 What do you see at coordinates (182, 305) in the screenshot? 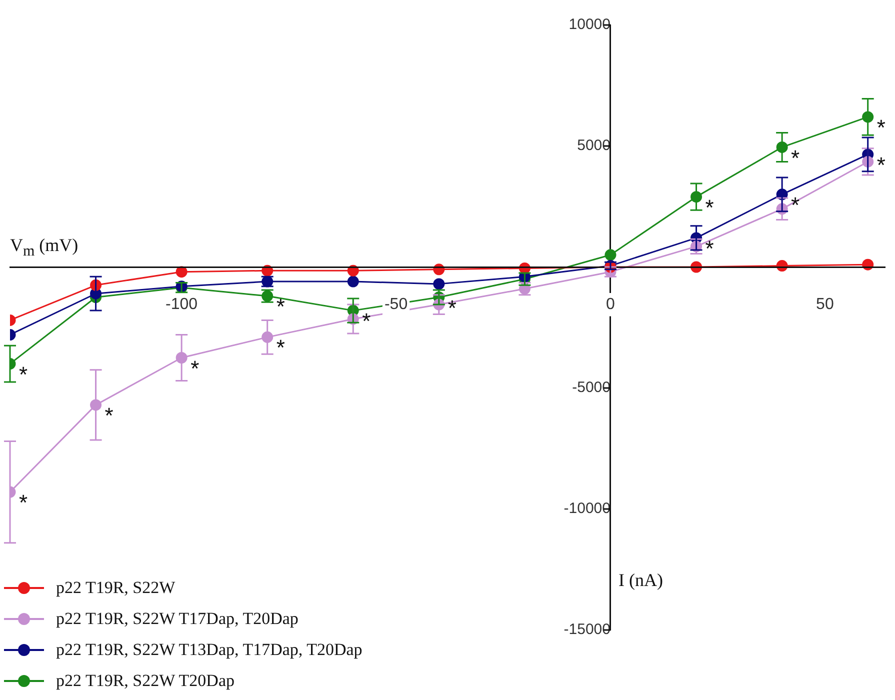
I see `x-tick-label: -100` at bounding box center [182, 305].